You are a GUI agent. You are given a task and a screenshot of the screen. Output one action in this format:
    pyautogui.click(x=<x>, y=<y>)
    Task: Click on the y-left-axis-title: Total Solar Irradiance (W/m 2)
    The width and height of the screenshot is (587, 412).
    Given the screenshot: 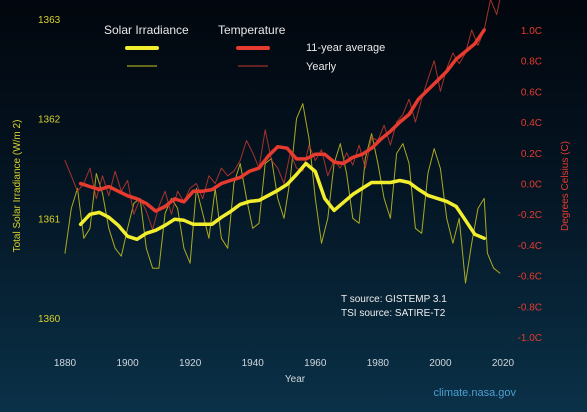 What is the action you would take?
    pyautogui.click(x=17, y=186)
    